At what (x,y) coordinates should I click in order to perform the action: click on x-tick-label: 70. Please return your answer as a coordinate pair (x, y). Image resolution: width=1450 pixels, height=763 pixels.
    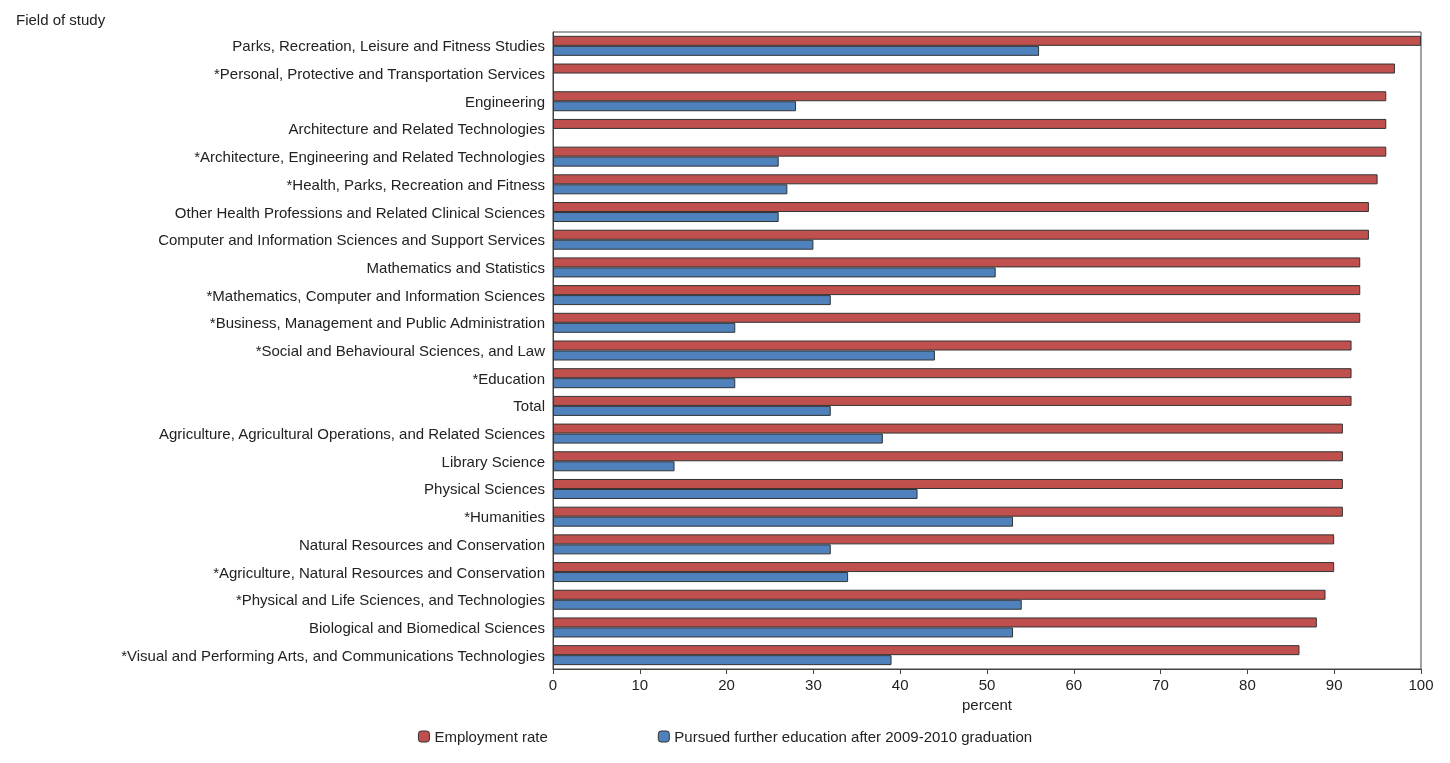
    Looking at the image, I should click on (1160, 684).